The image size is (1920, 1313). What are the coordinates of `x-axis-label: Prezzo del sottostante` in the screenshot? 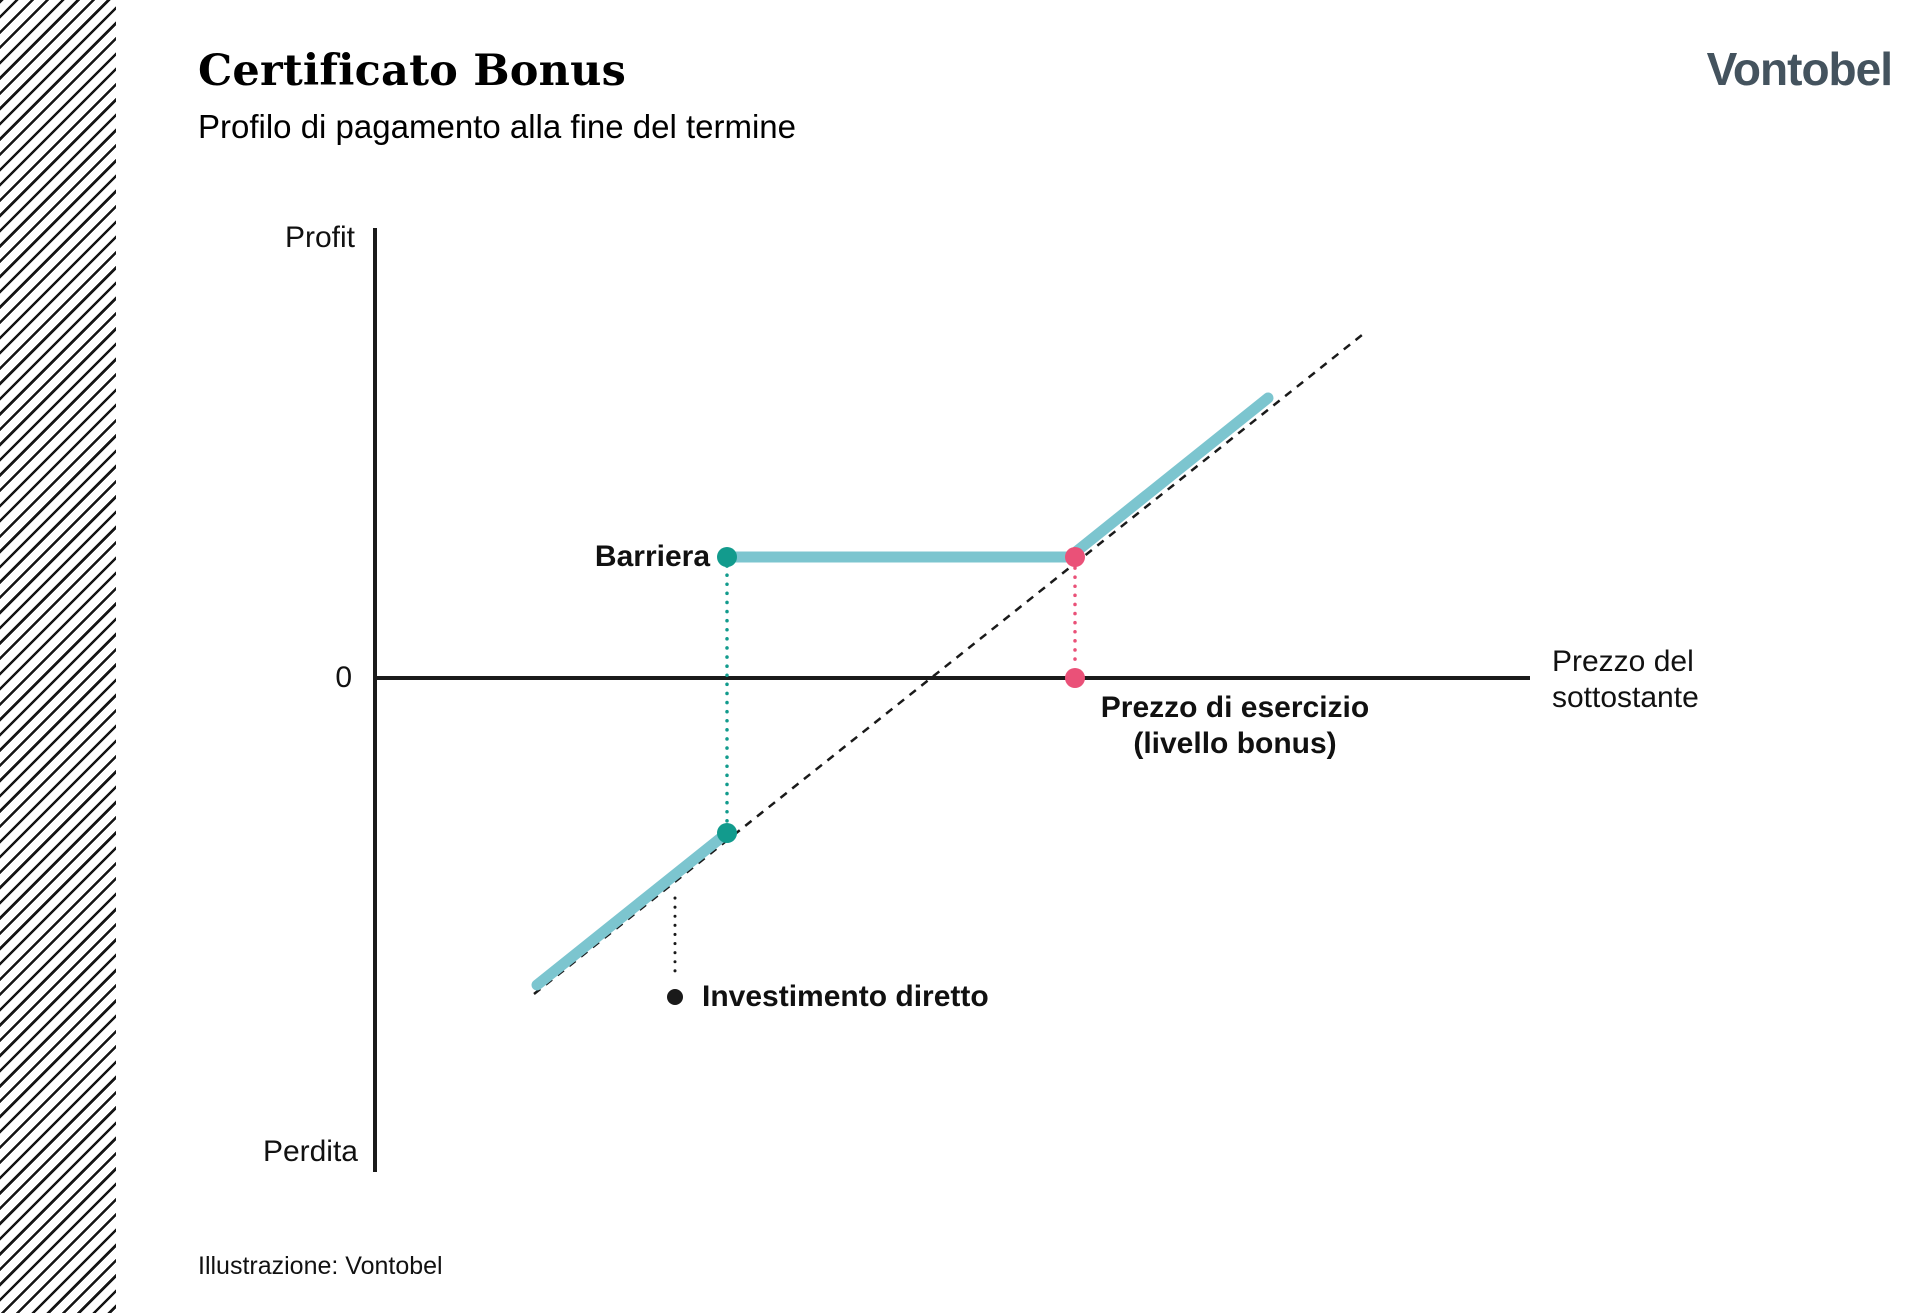 It's located at (1625, 680).